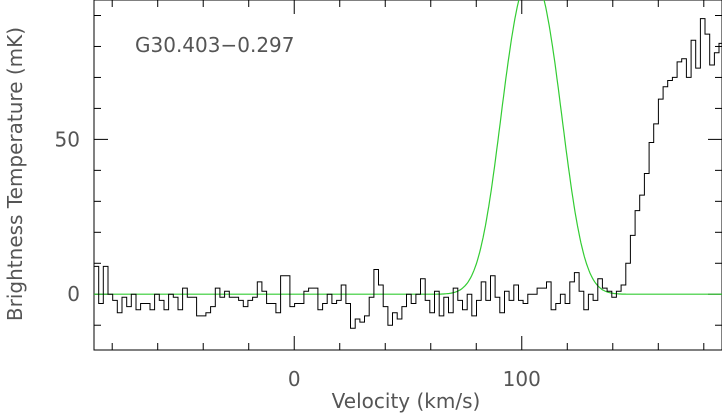 The width and height of the screenshot is (722, 415). Describe the element at coordinates (294, 379) in the screenshot. I see `x-tick-label: 0` at that location.